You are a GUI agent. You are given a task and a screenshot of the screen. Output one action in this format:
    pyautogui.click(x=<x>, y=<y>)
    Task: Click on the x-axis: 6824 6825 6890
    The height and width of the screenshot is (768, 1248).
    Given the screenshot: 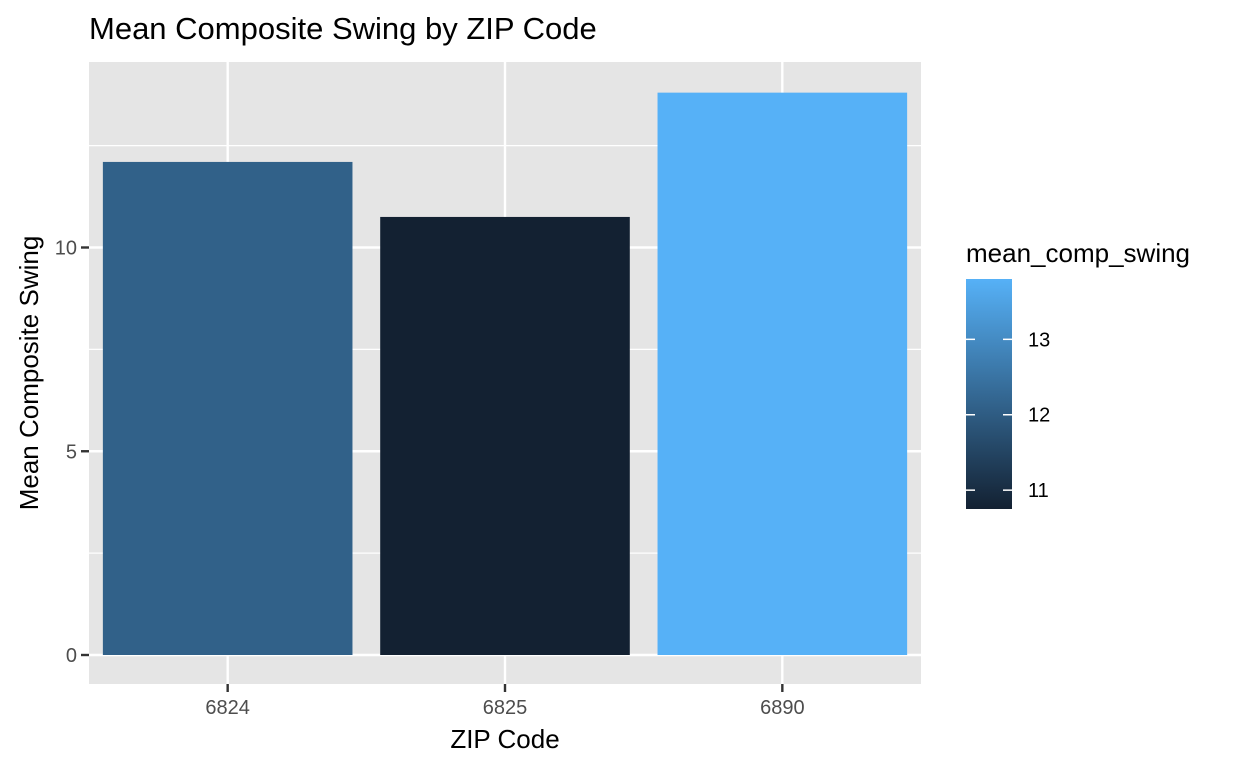 What is the action you would take?
    pyautogui.click(x=505, y=701)
    